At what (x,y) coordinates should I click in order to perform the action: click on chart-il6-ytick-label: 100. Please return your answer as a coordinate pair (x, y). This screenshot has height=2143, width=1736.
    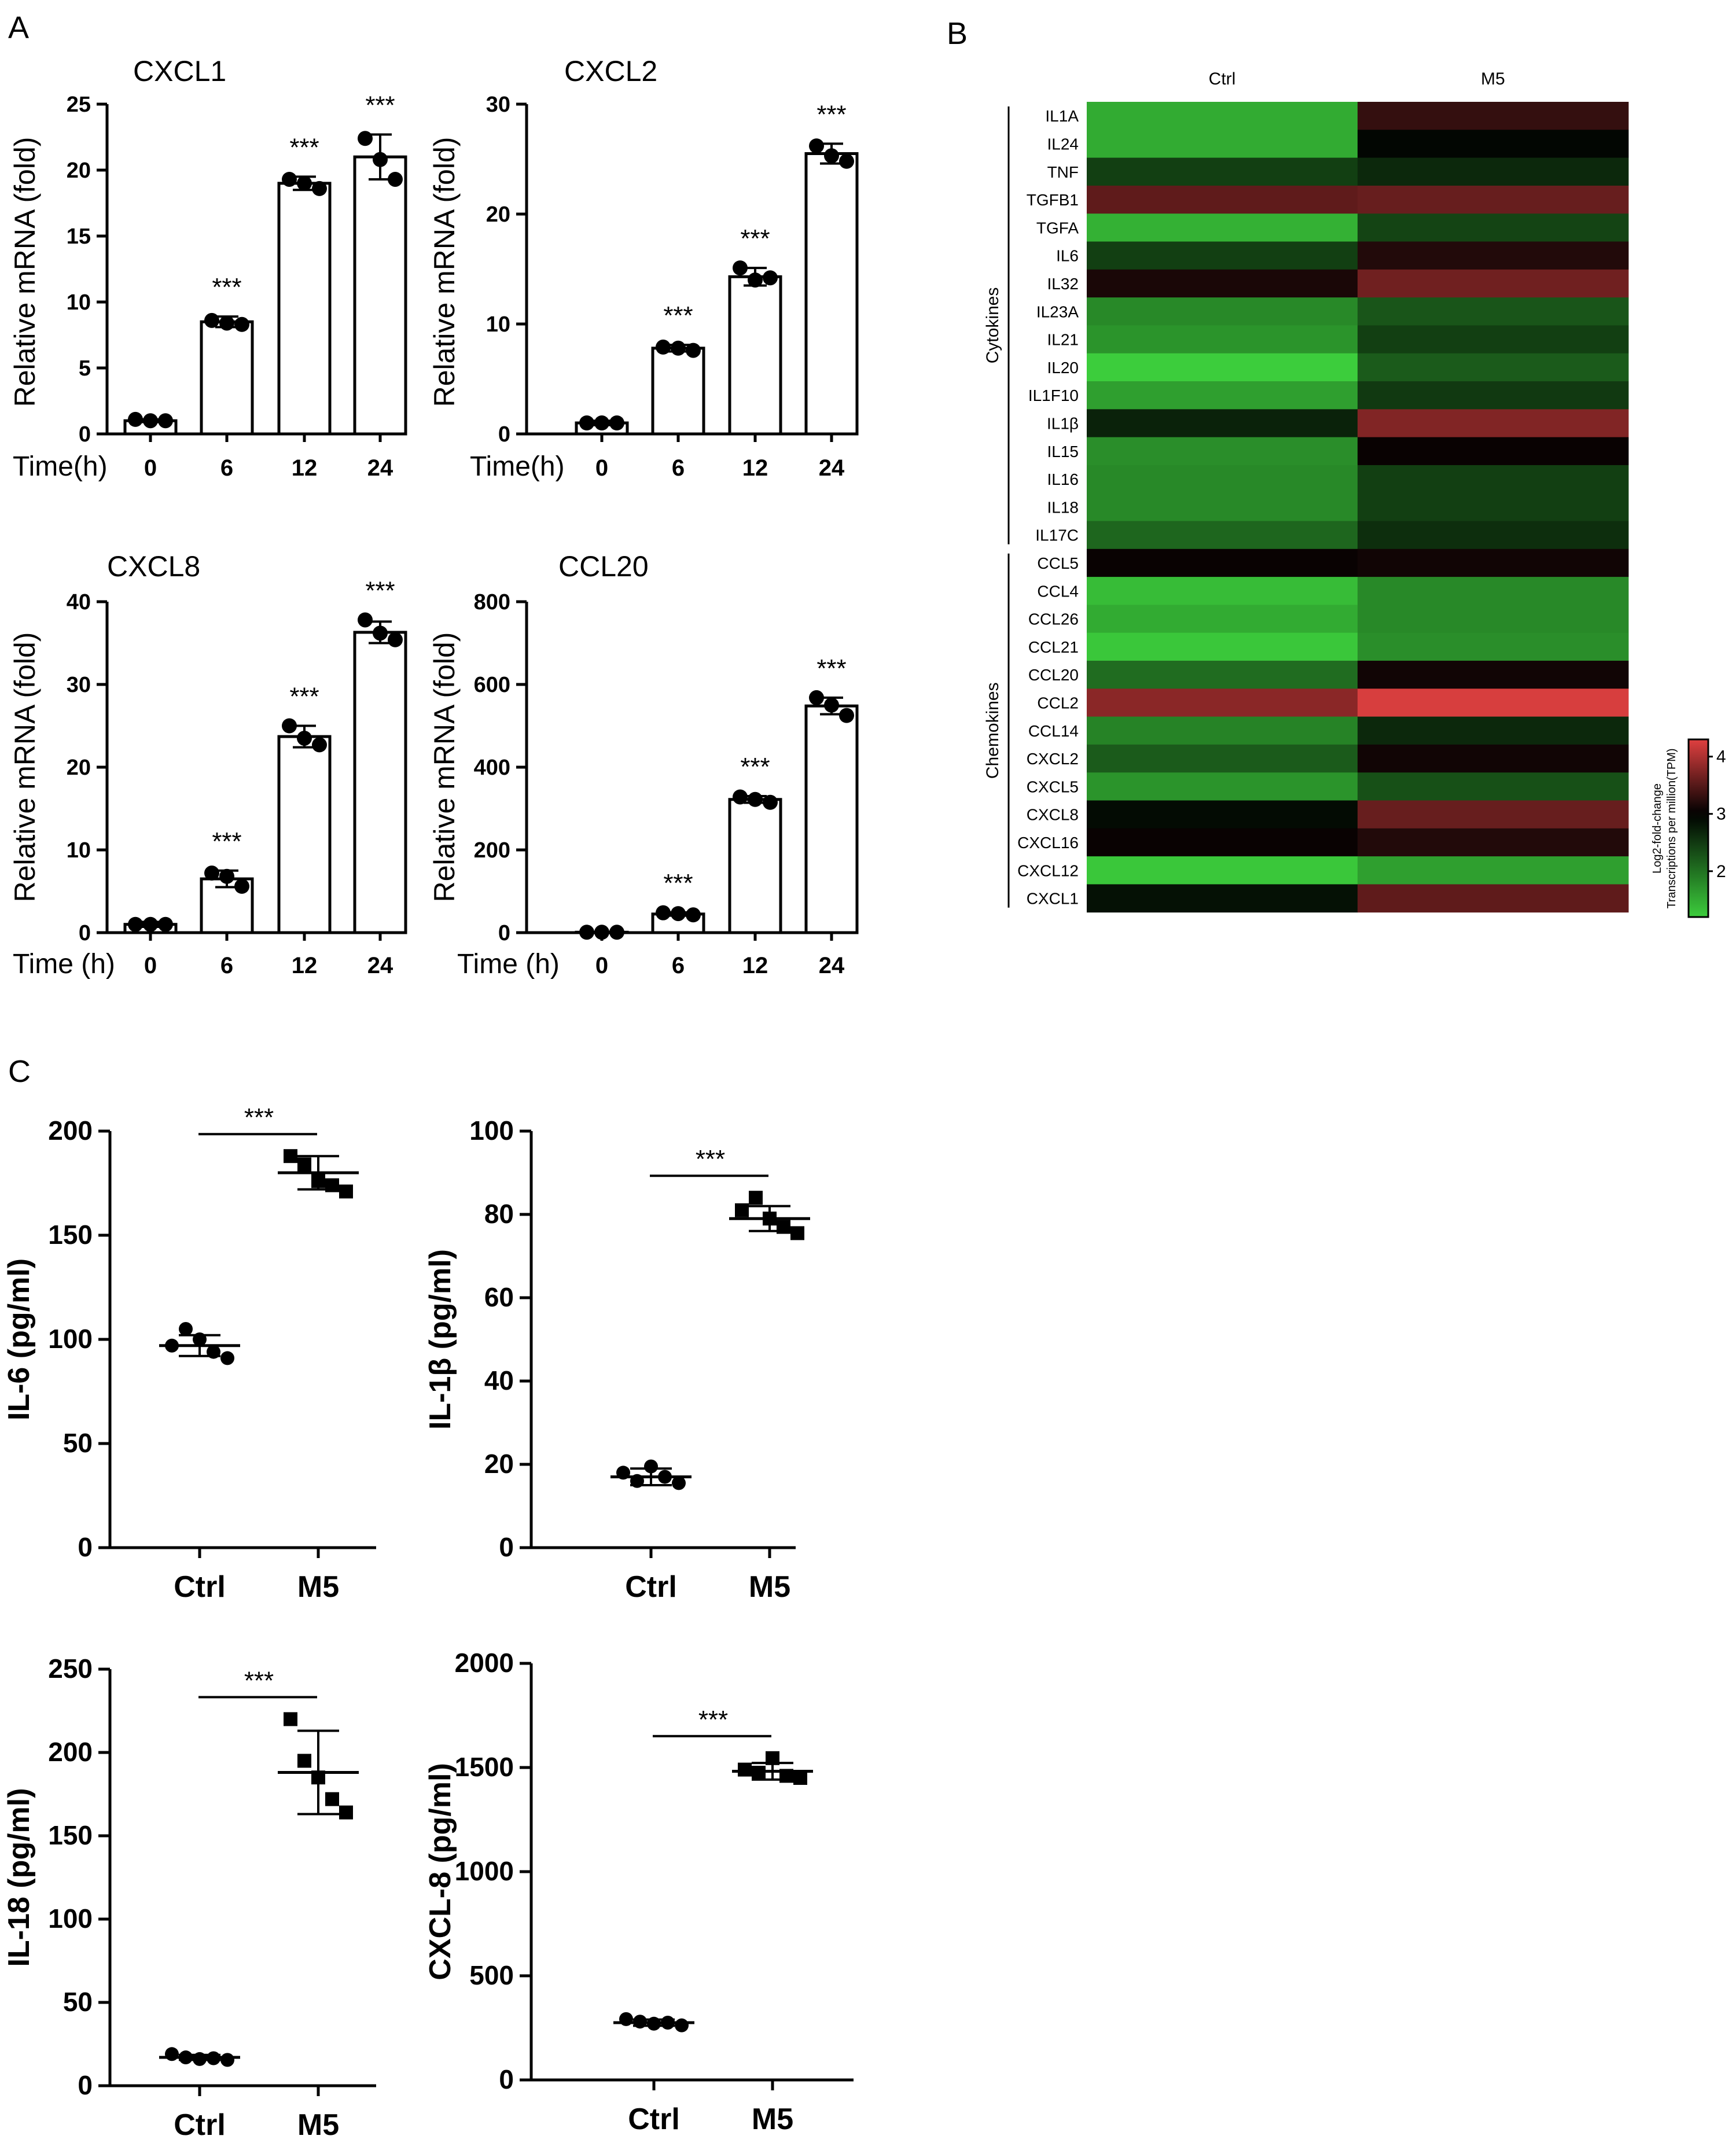
    Looking at the image, I should click on (70, 1339).